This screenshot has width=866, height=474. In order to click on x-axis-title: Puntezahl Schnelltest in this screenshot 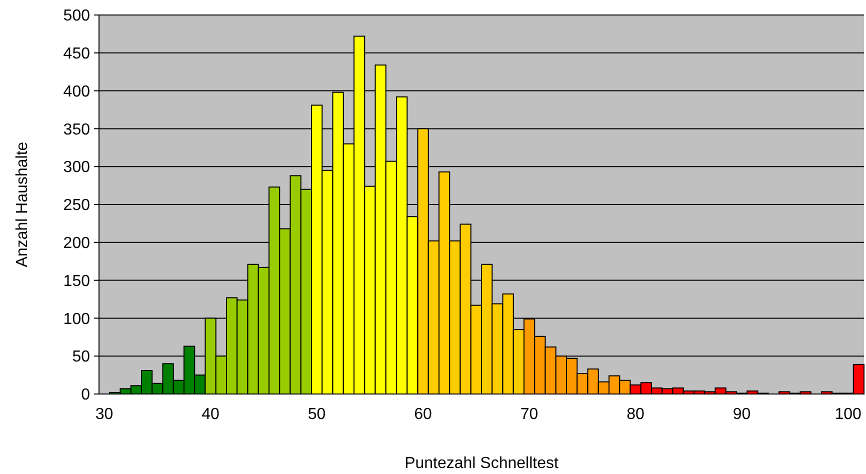, I will do `click(481, 463)`.